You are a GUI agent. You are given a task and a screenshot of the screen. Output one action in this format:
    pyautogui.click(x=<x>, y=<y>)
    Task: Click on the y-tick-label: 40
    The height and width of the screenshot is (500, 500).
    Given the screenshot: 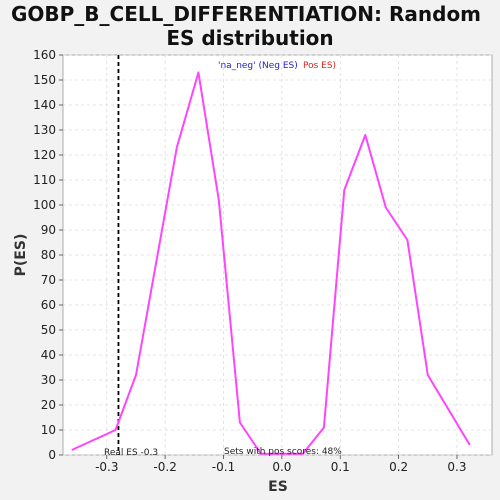 What is the action you would take?
    pyautogui.click(x=48, y=355)
    